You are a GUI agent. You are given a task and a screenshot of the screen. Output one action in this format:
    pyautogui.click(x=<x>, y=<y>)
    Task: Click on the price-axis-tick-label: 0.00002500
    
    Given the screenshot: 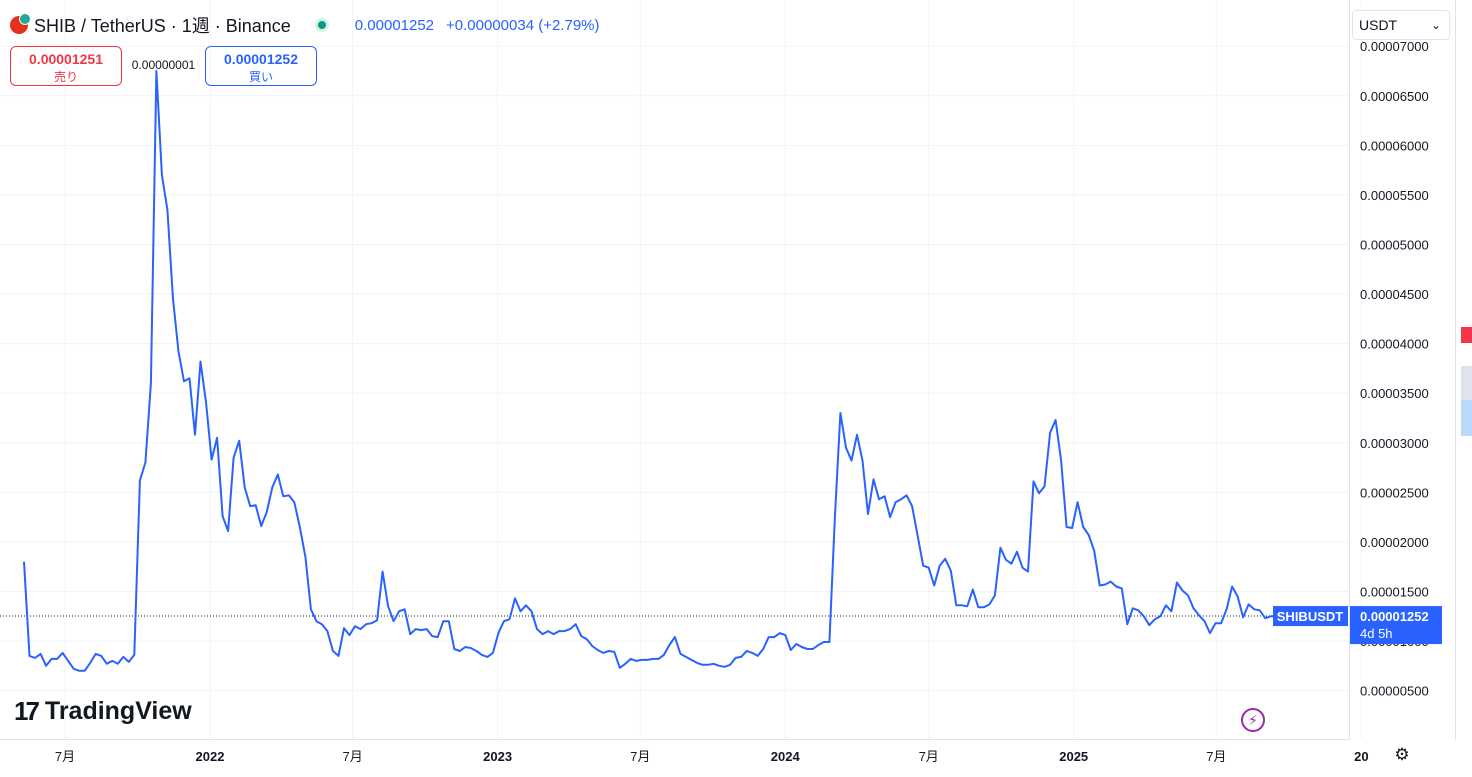 What is the action you would take?
    pyautogui.click(x=1394, y=492)
    